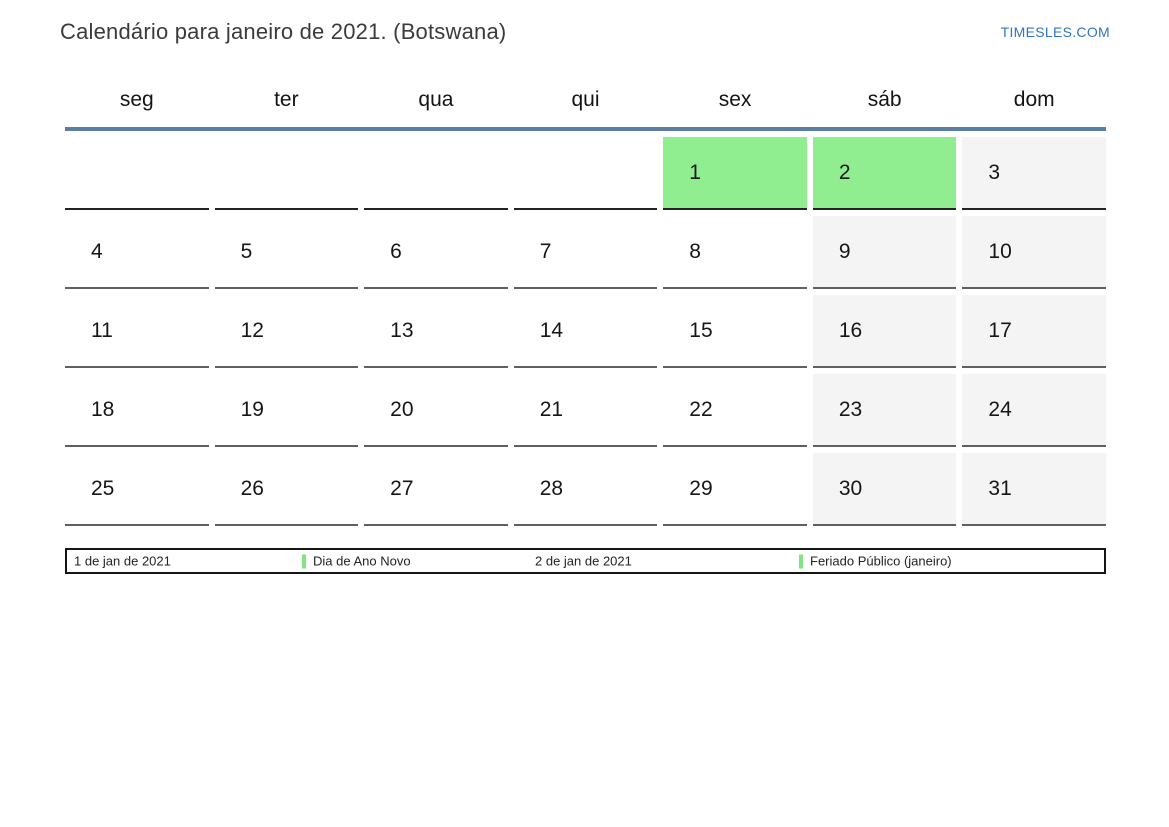 The height and width of the screenshot is (827, 1169). I want to click on day-number: 7, so click(545, 251).